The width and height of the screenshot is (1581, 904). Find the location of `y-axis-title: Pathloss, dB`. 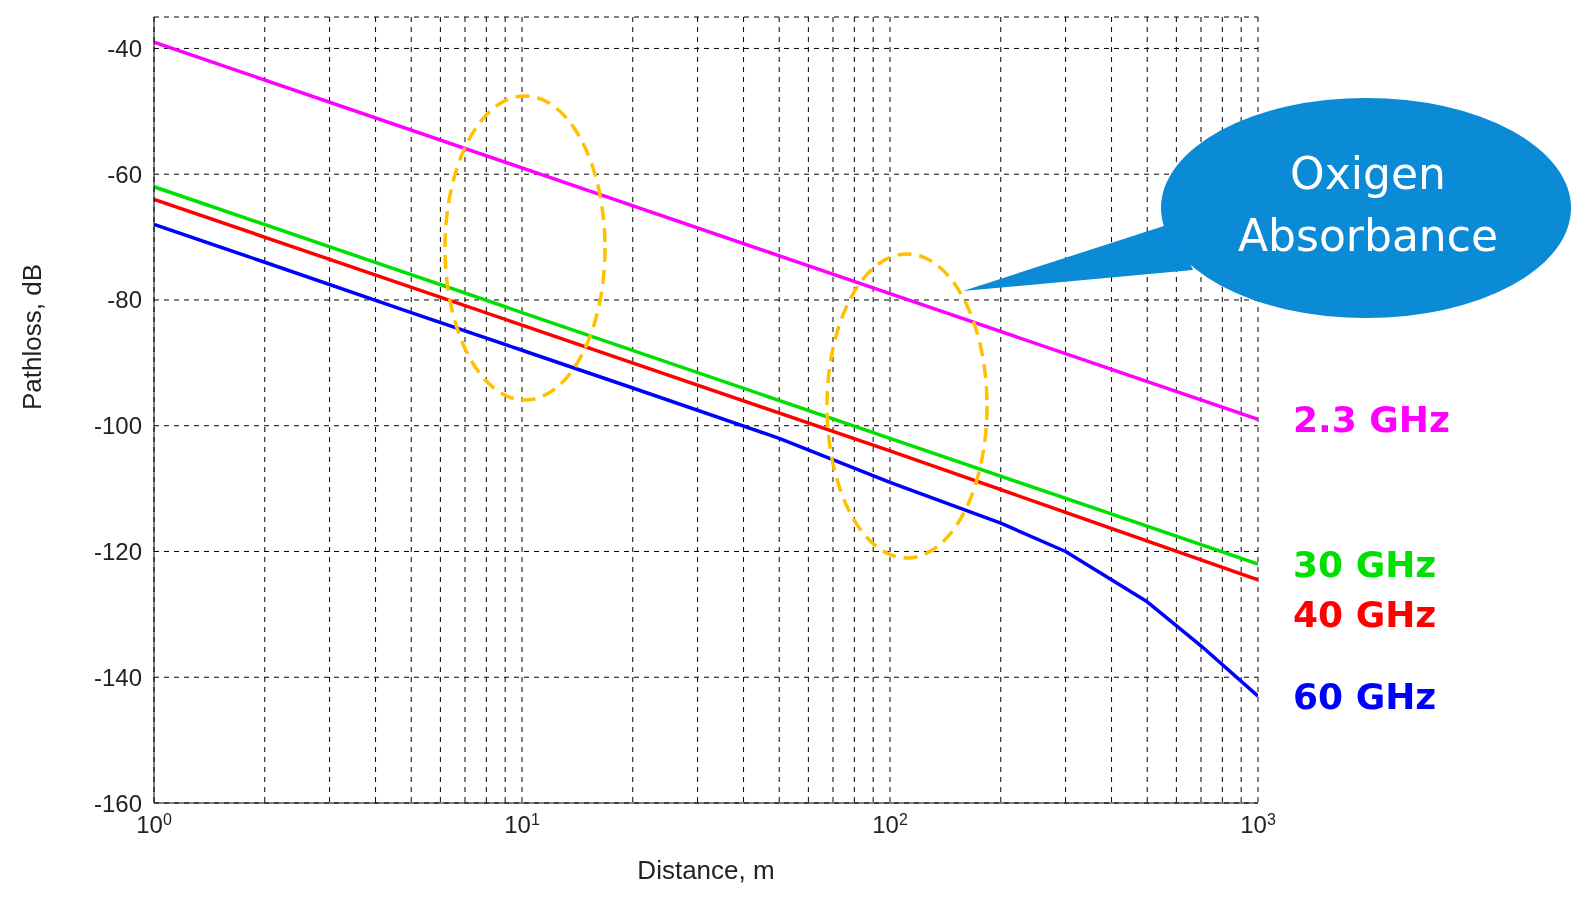

y-axis-title: Pathloss, dB is located at coordinates (32, 337).